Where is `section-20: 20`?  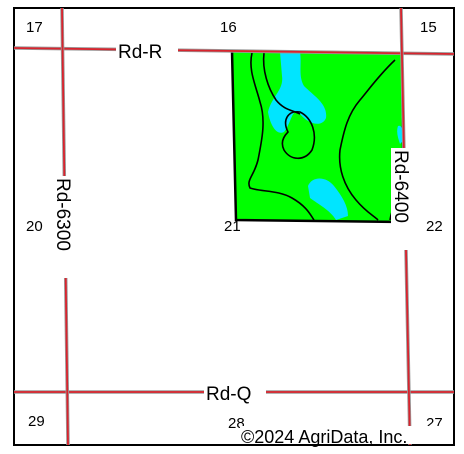
section-20: 20 is located at coordinates (34, 226).